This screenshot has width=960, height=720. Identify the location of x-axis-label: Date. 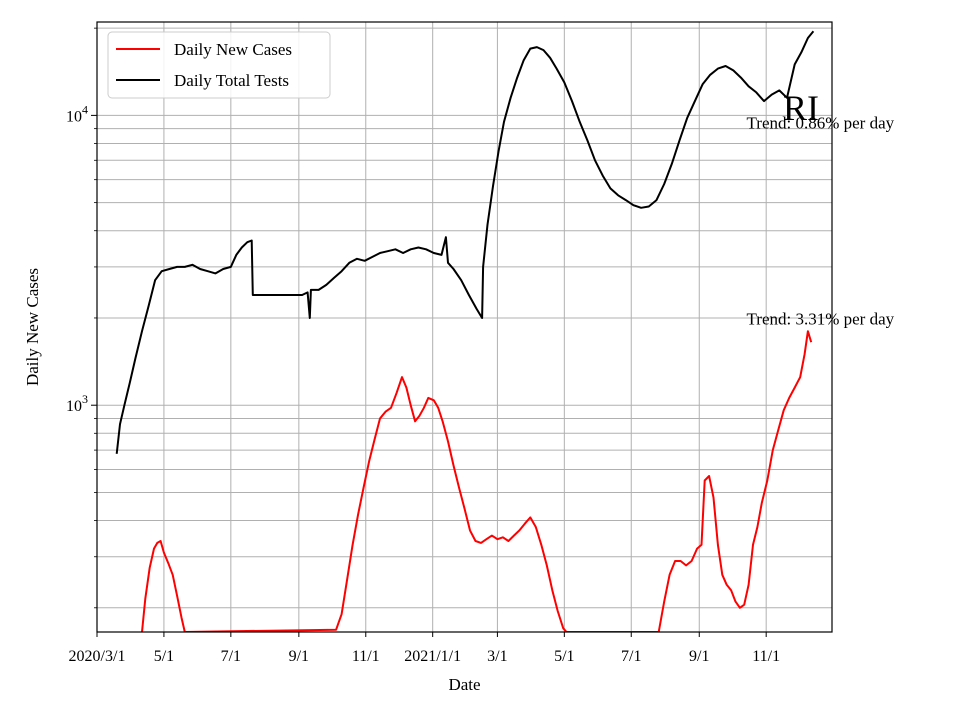
(464, 684).